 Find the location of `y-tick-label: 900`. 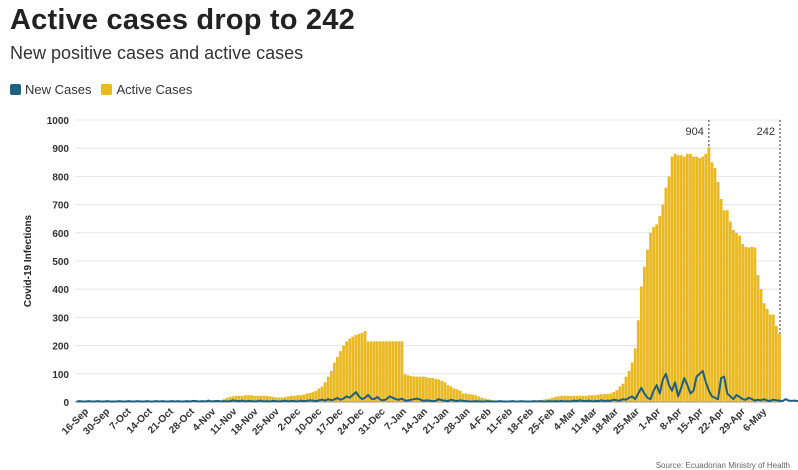

y-tick-label: 900 is located at coordinates (60, 149).